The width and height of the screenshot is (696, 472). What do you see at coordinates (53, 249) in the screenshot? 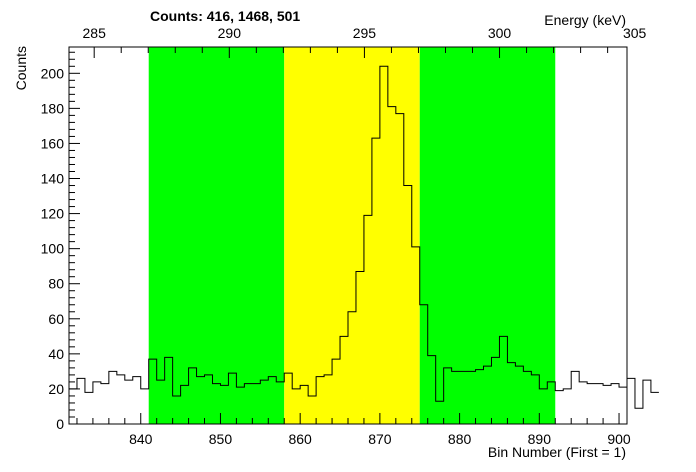
I see `y-tick-label: 100` at bounding box center [53, 249].